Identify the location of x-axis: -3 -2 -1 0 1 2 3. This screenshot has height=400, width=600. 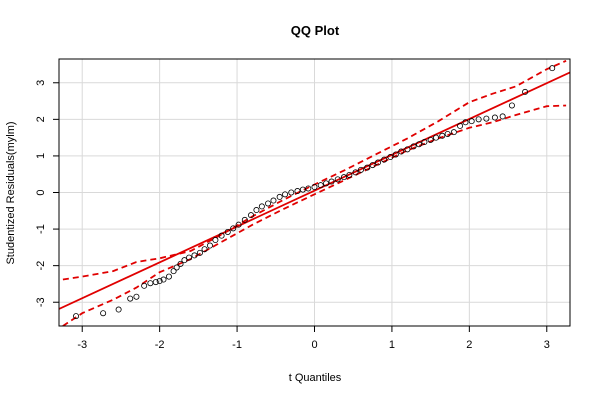
(313, 338).